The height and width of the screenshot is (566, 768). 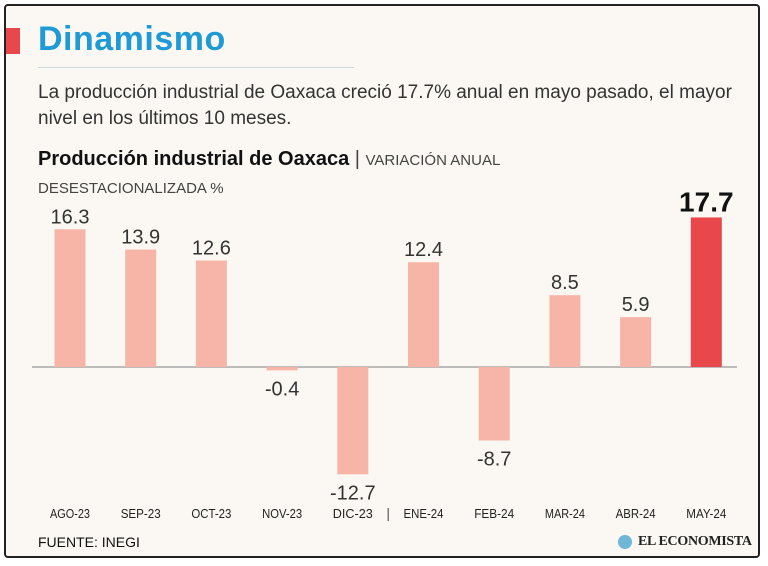 What do you see at coordinates (196, 67) in the screenshot?
I see `headline-divider` at bounding box center [196, 67].